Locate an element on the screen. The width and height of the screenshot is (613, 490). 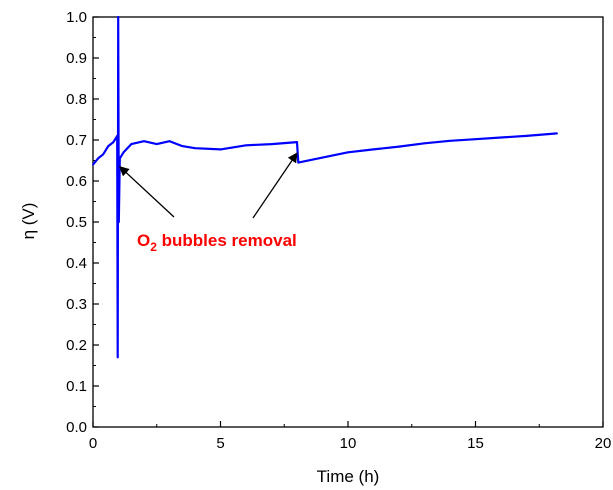
annotation-main-text: O is located at coordinates (143, 240).